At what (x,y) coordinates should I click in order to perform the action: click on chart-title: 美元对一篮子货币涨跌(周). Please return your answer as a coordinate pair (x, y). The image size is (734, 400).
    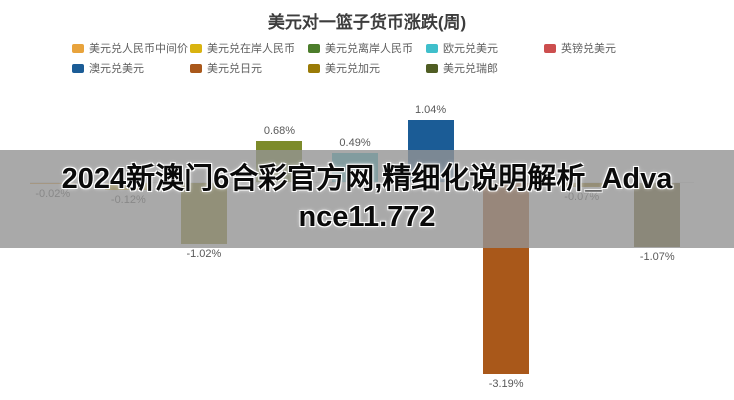
    Looking at the image, I should click on (367, 22).